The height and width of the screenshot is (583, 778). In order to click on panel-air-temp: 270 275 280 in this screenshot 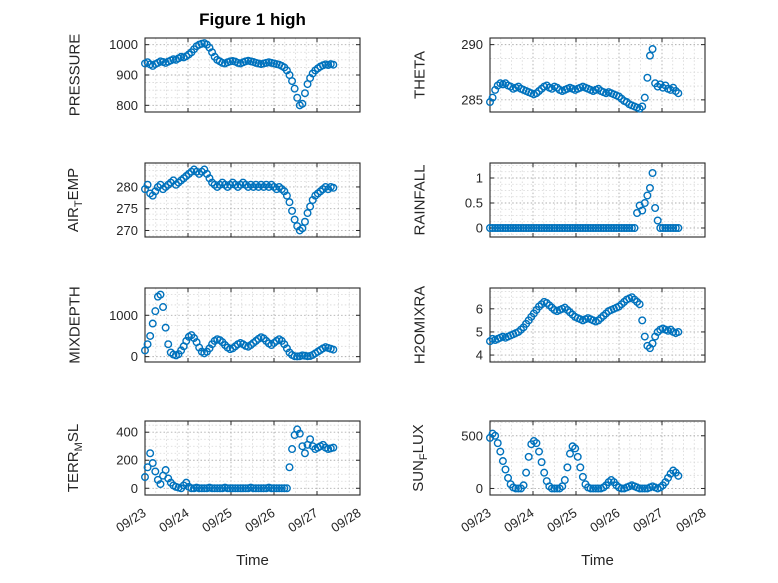, I will do `click(235, 201)`.